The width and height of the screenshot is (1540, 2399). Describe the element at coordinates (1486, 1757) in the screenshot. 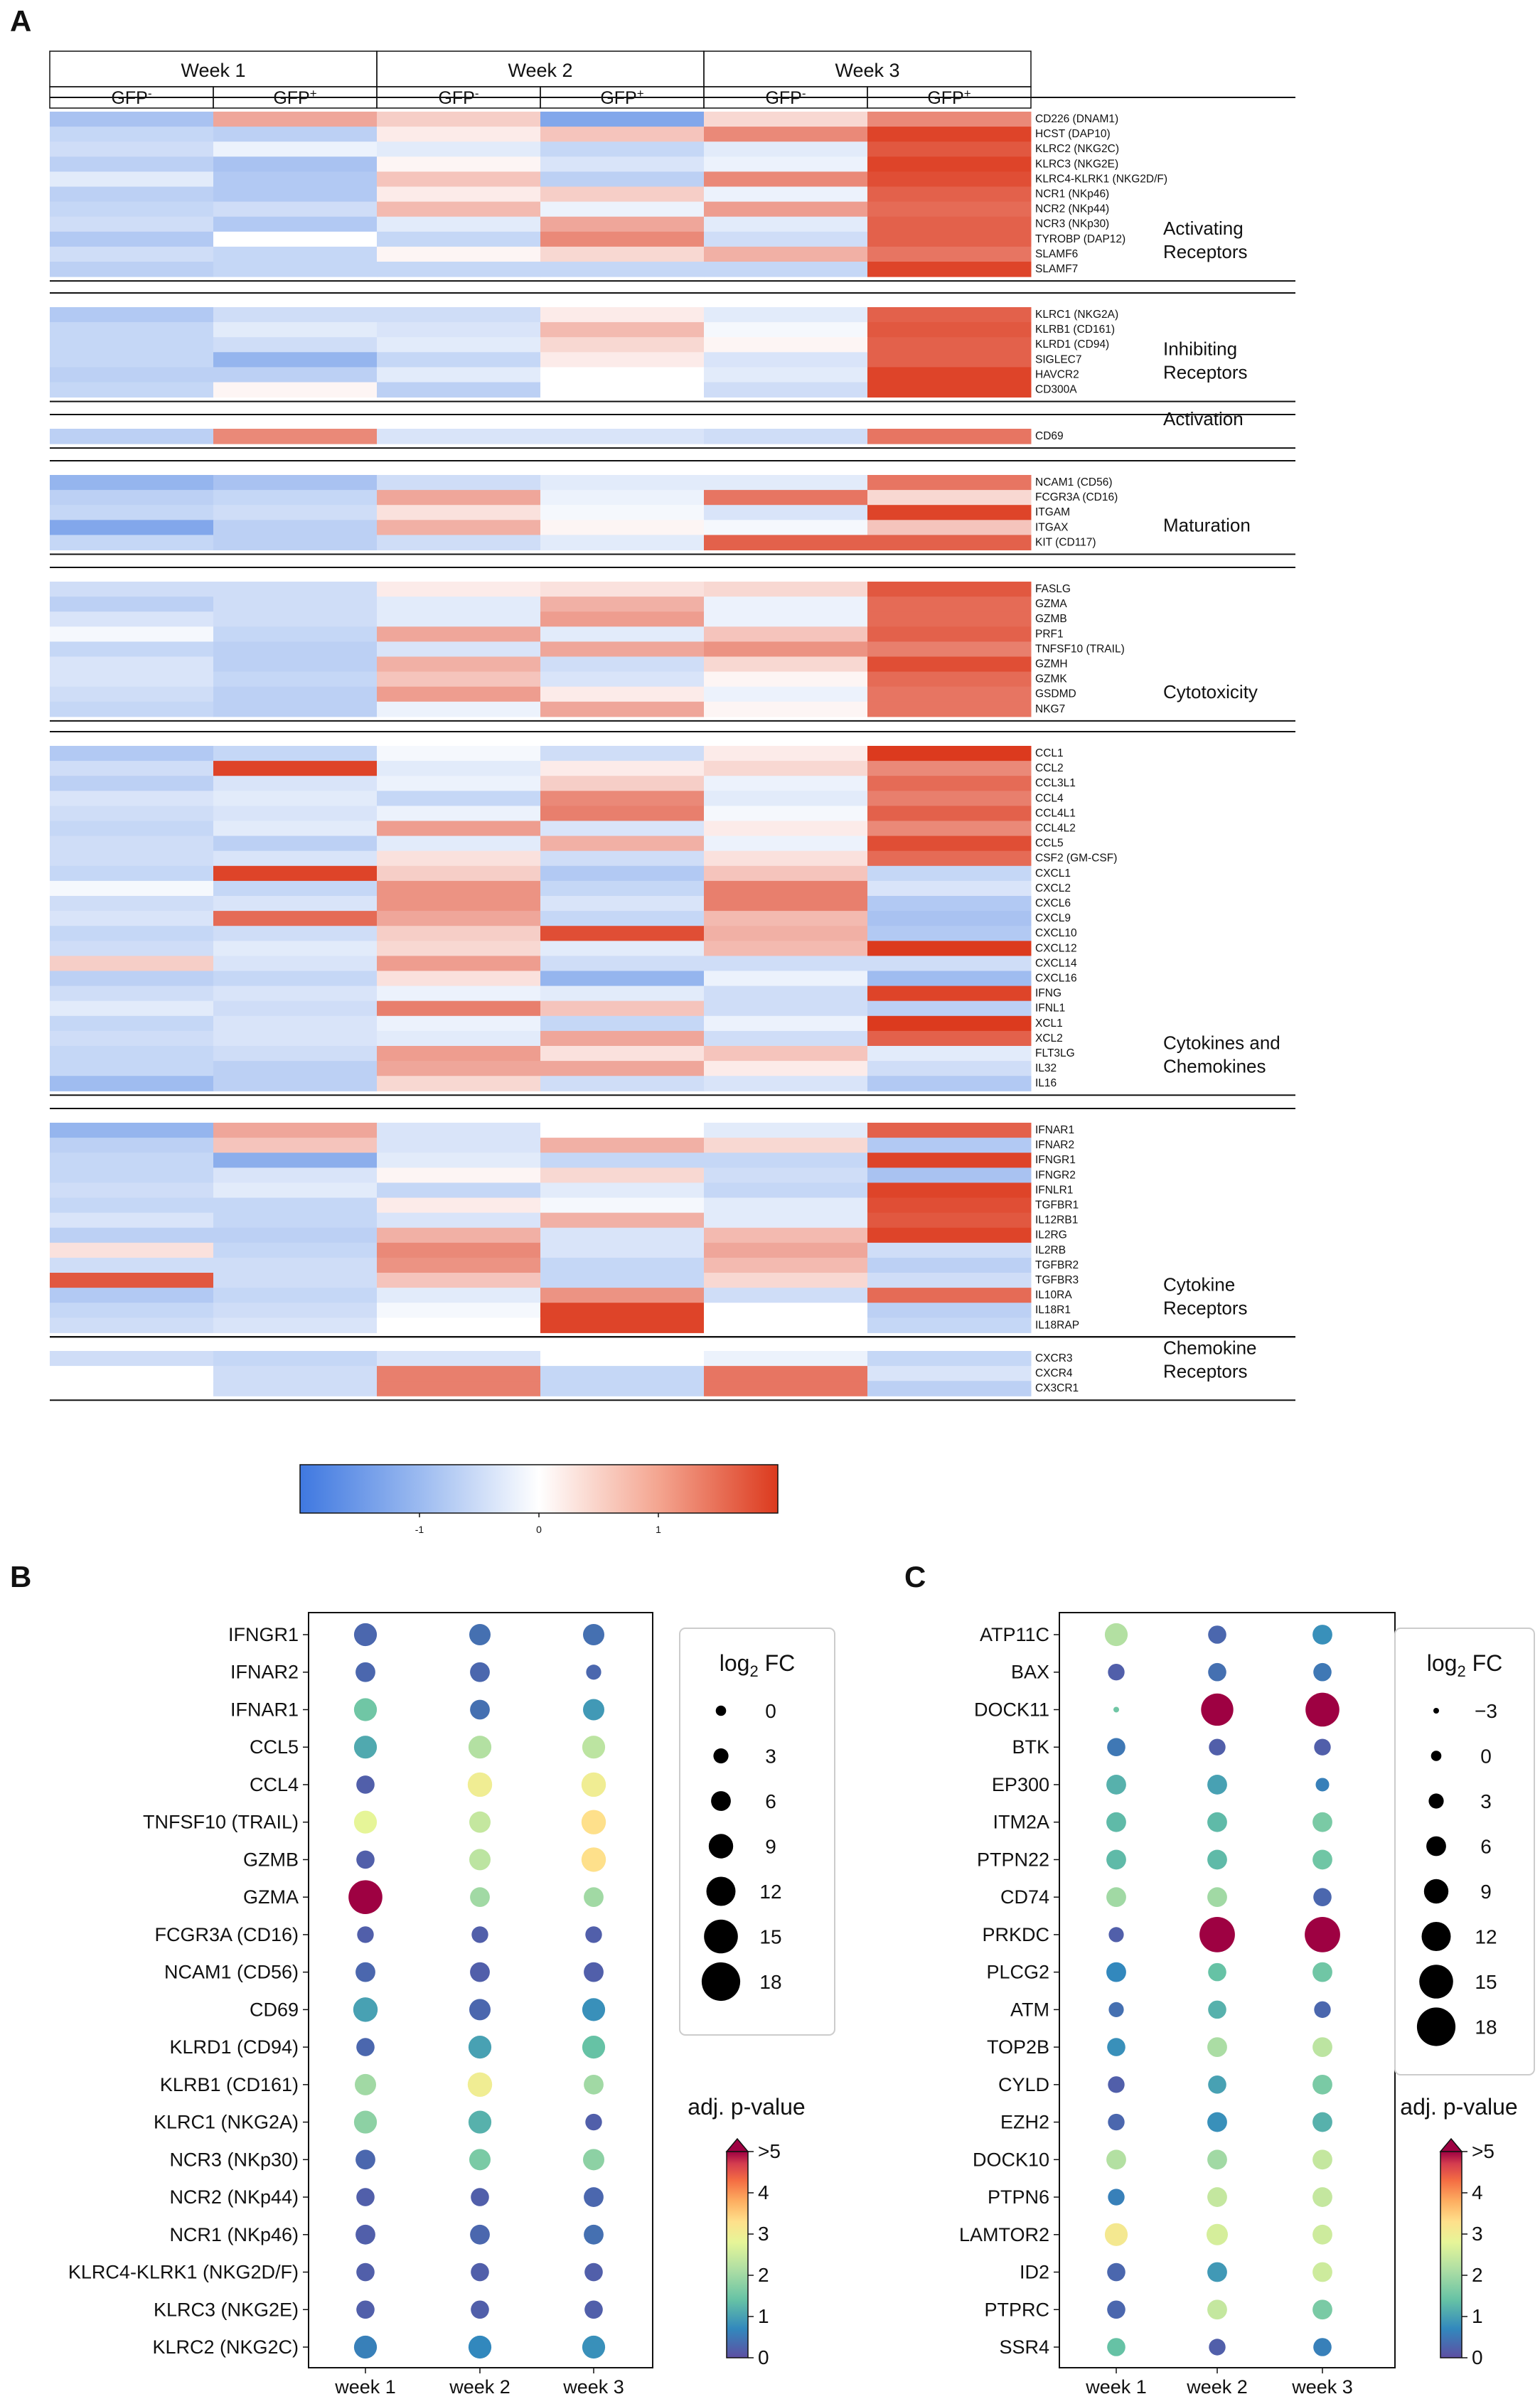

I see `size-legend-label: 0` at that location.